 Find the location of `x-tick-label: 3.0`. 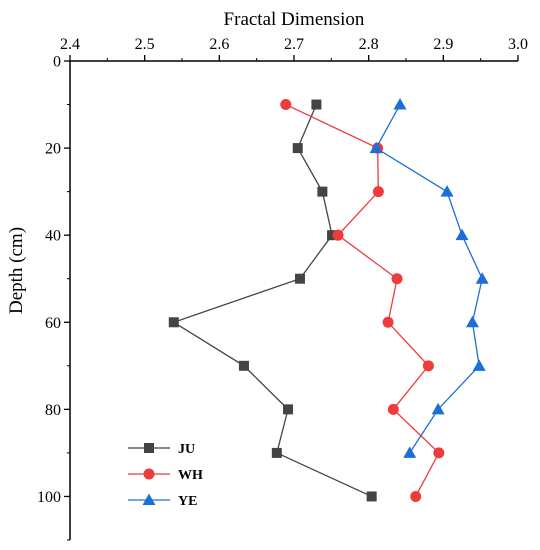

x-tick-label: 3.0 is located at coordinates (518, 44).